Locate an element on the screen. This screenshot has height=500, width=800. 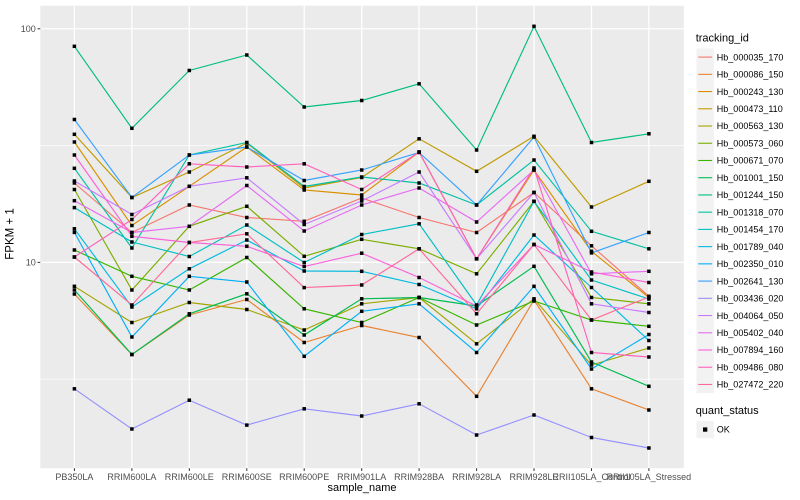
svg-text: Hb_005402_040 is located at coordinates (750, 333).